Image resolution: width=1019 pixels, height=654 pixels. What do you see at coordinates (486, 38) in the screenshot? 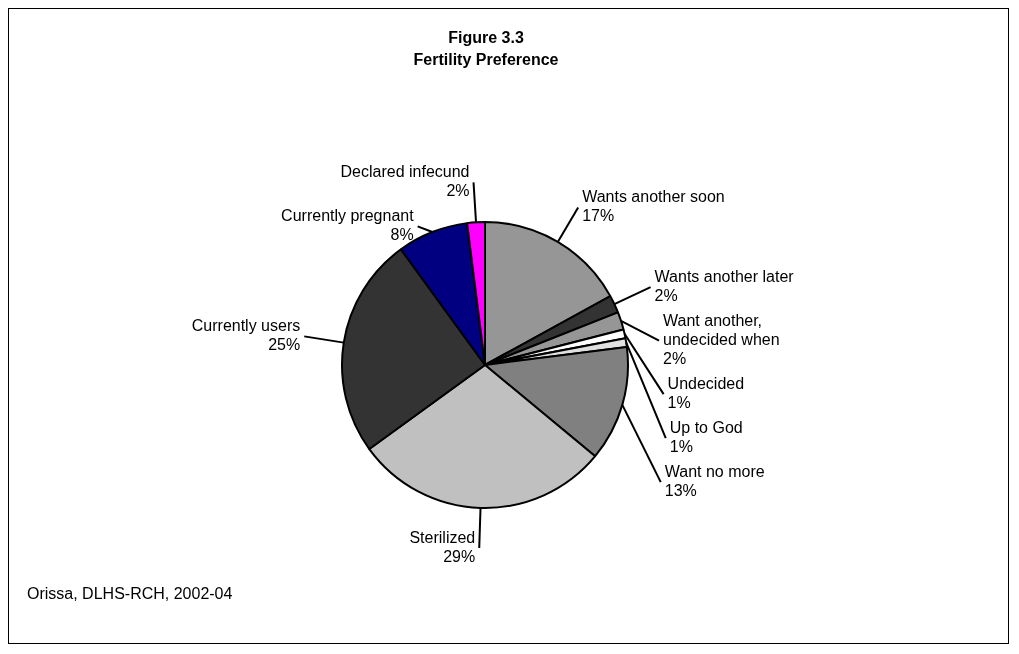
I see `chart-title: Figure 3.3` at bounding box center [486, 38].